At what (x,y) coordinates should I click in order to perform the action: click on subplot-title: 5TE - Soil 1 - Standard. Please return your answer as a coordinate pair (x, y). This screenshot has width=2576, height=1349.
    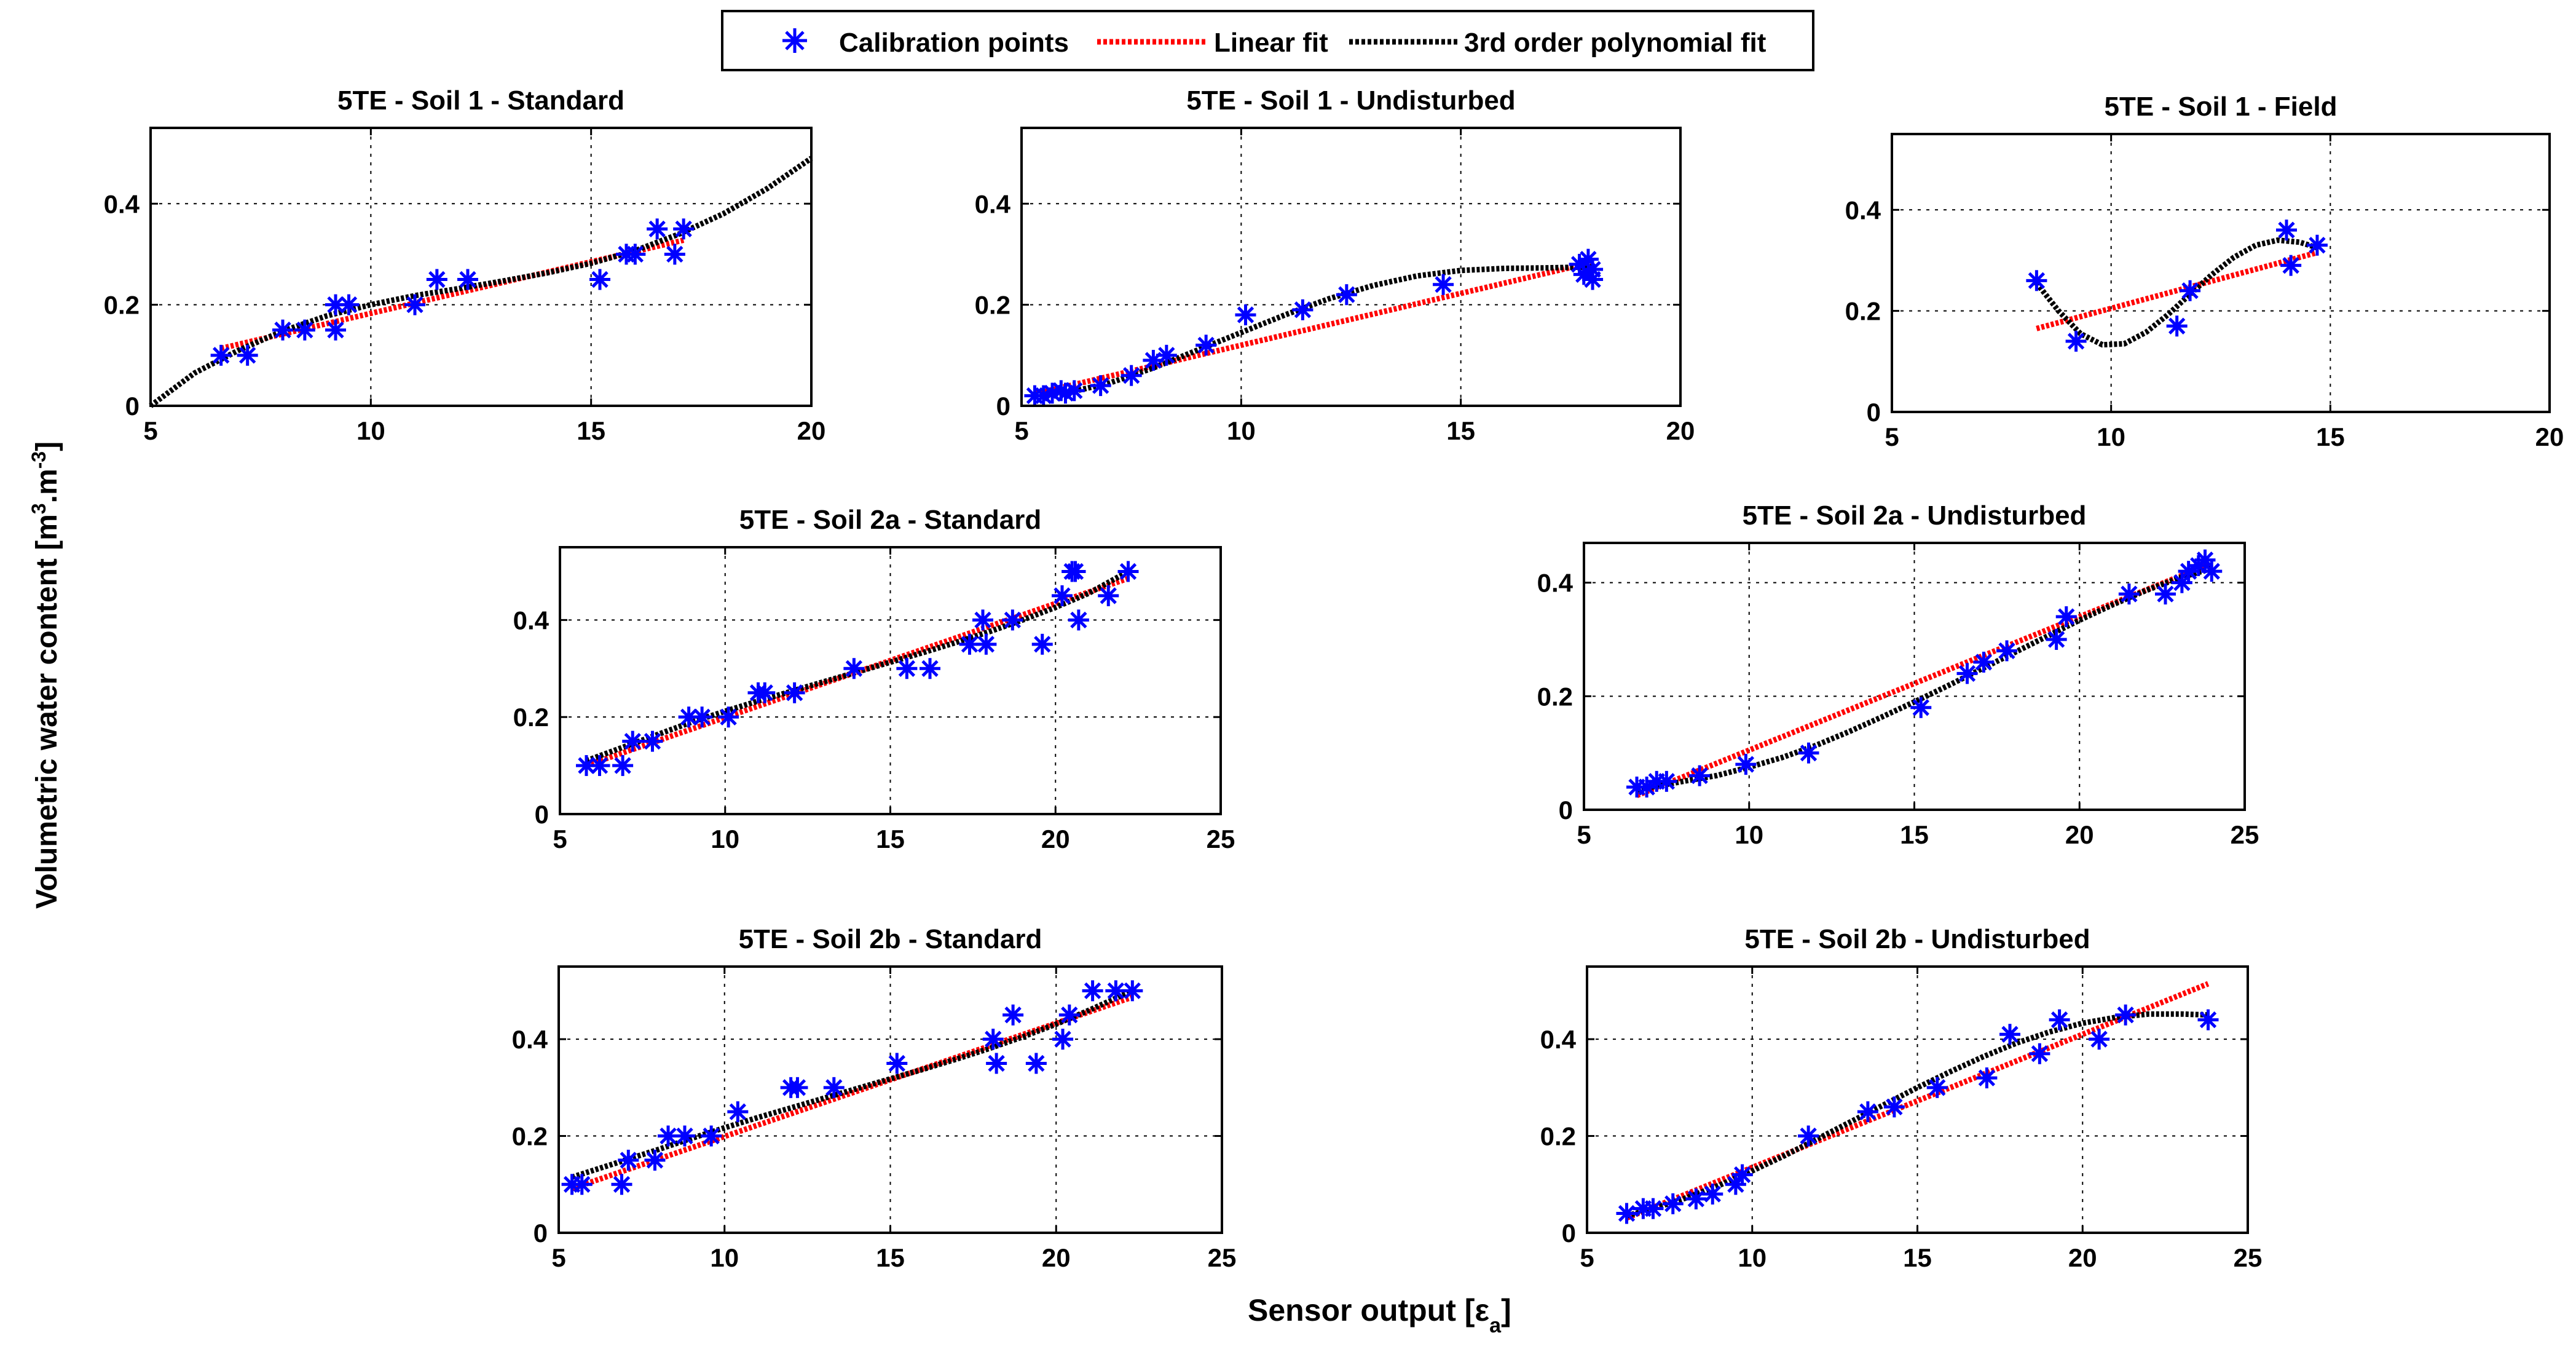
    Looking at the image, I should click on (481, 100).